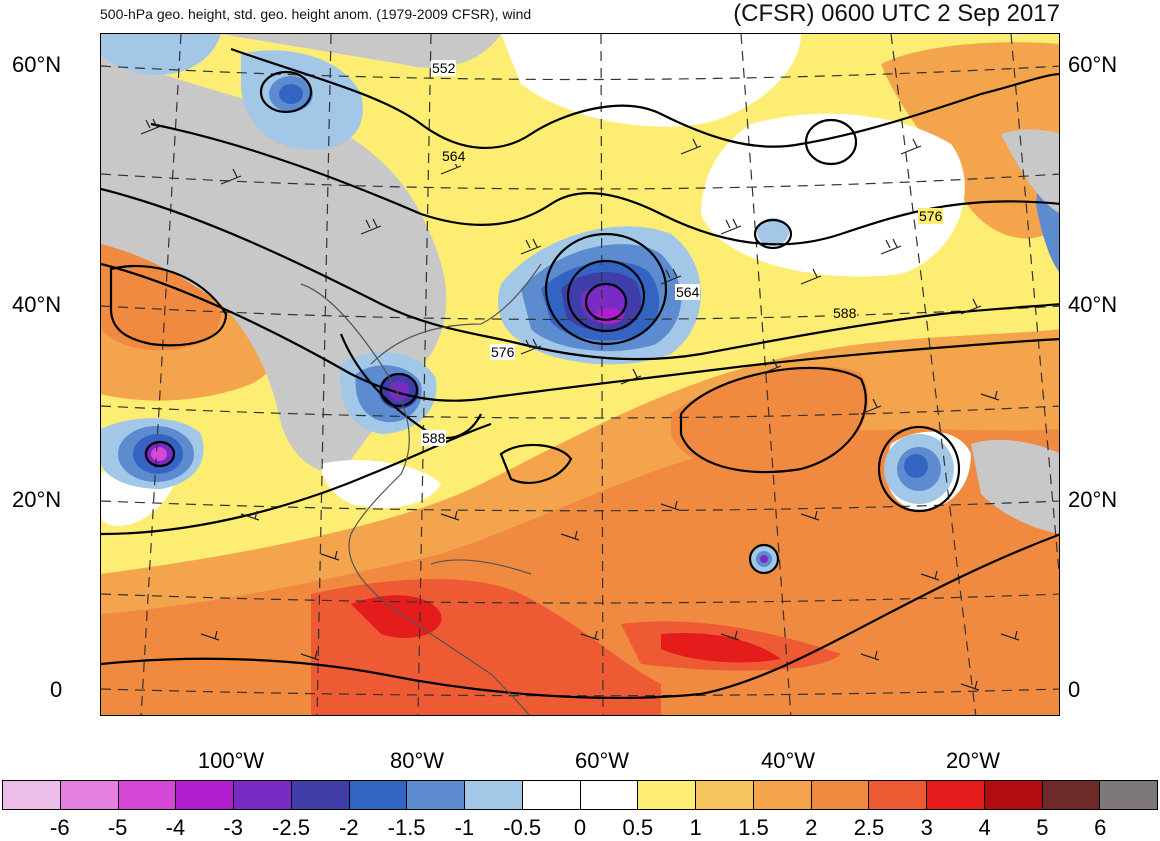 The image size is (1160, 841). I want to click on contour-label-588-south: 588, so click(434, 438).